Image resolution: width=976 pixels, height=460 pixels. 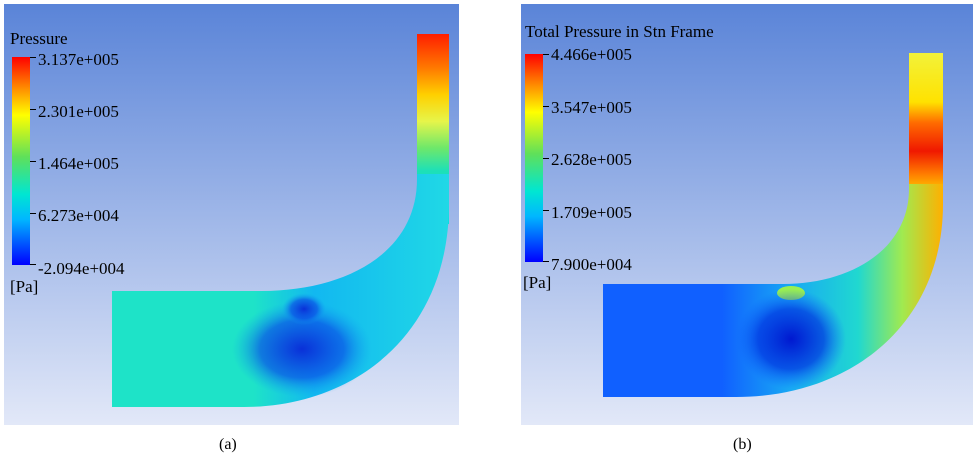 What do you see at coordinates (39, 38) in the screenshot?
I see `panel-a-legend-title: Pressure` at bounding box center [39, 38].